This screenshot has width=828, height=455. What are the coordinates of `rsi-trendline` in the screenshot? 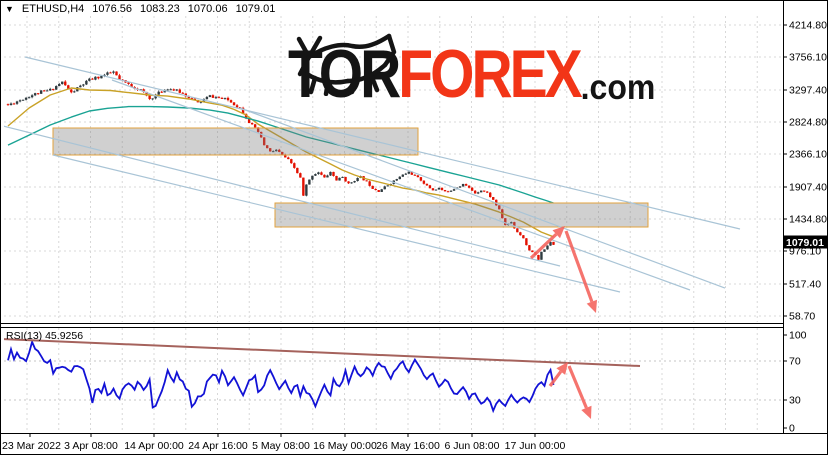 It's located at (321, 352).